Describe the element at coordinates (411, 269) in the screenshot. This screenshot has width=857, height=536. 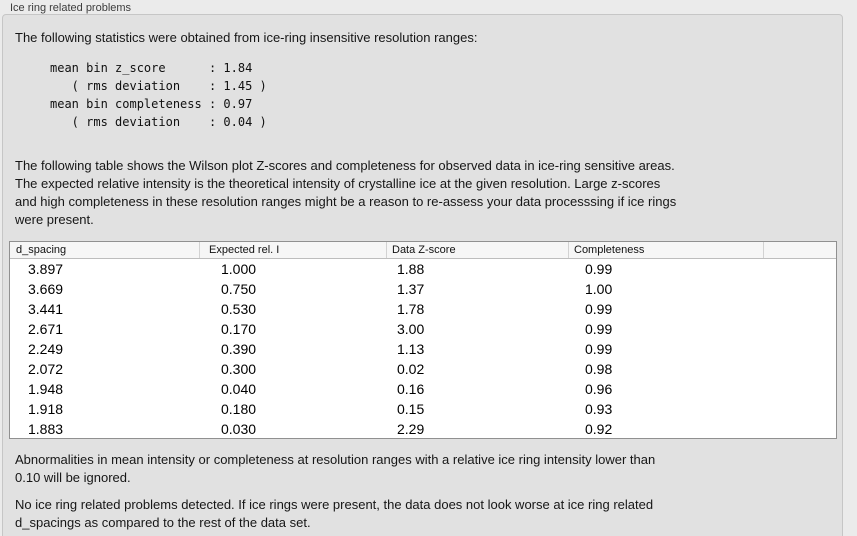
I see `table-cell: 1.88` at that location.